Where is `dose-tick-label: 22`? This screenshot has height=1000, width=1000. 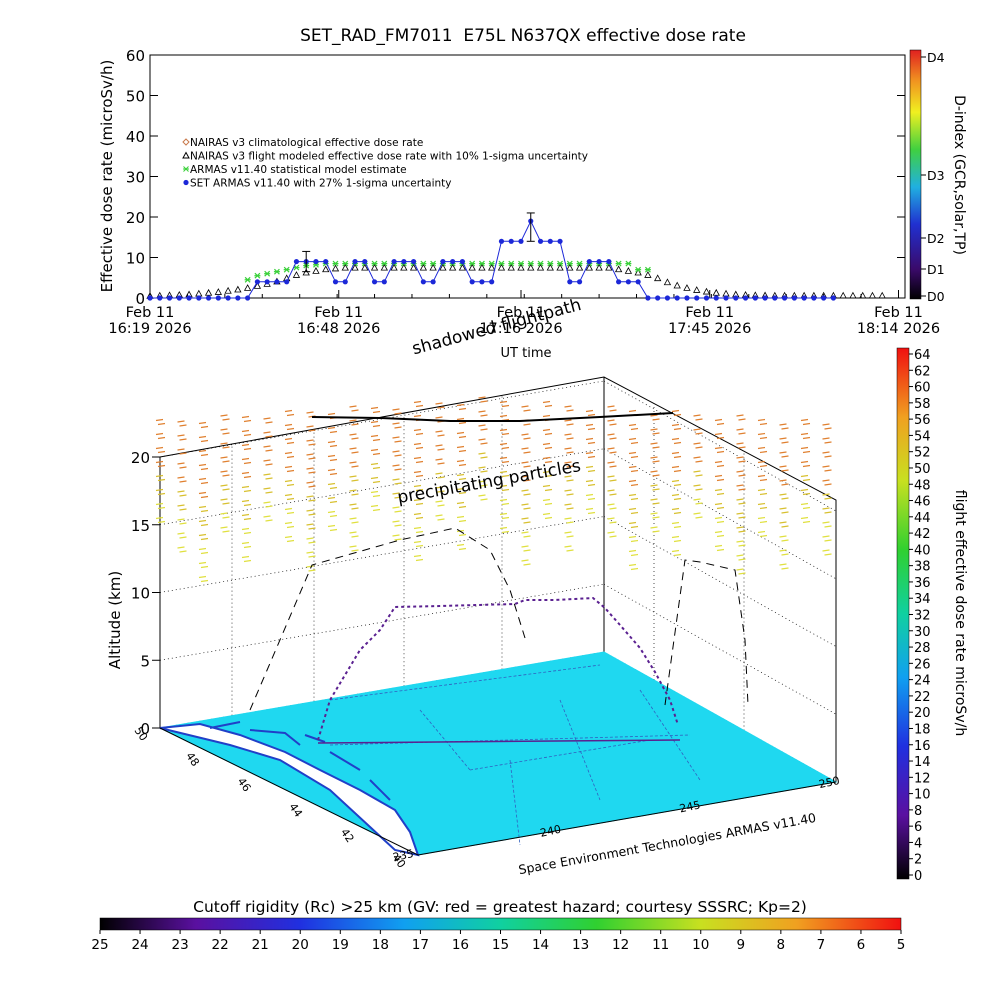
dose-tick-label: 22 is located at coordinates (922, 697).